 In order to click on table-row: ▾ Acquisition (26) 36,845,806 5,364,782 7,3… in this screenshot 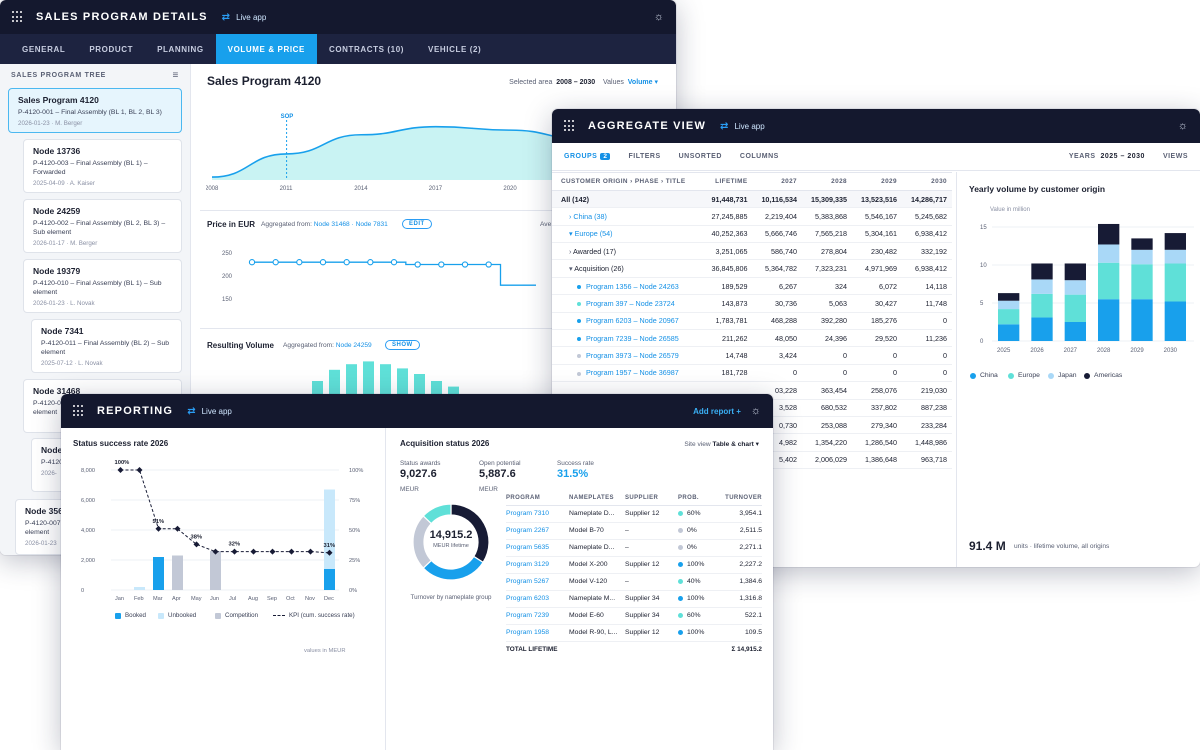, I will do `click(752, 268)`.